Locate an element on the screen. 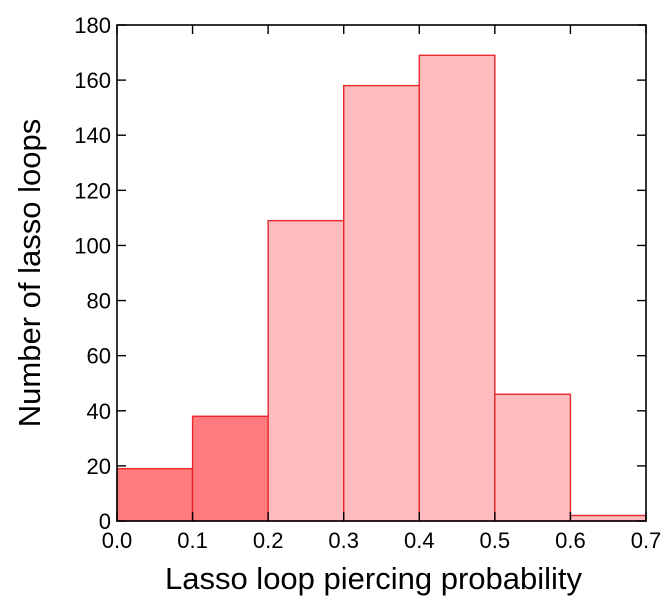 The image size is (667, 598). y-axis-tick-labels: 0 20 40 60 80 100 120 140 160 180 is located at coordinates (92, 273).